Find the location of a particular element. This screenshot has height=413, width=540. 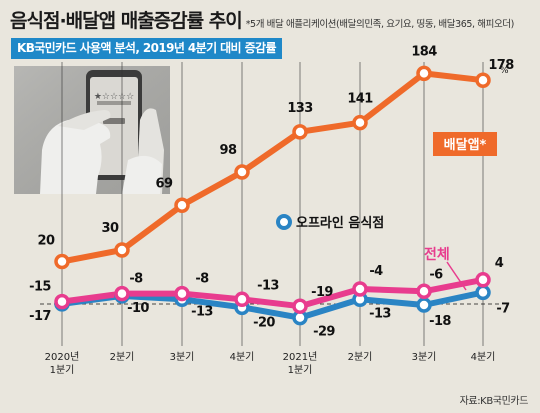

legend-delivery-label: 배달앱* is located at coordinates (465, 145).